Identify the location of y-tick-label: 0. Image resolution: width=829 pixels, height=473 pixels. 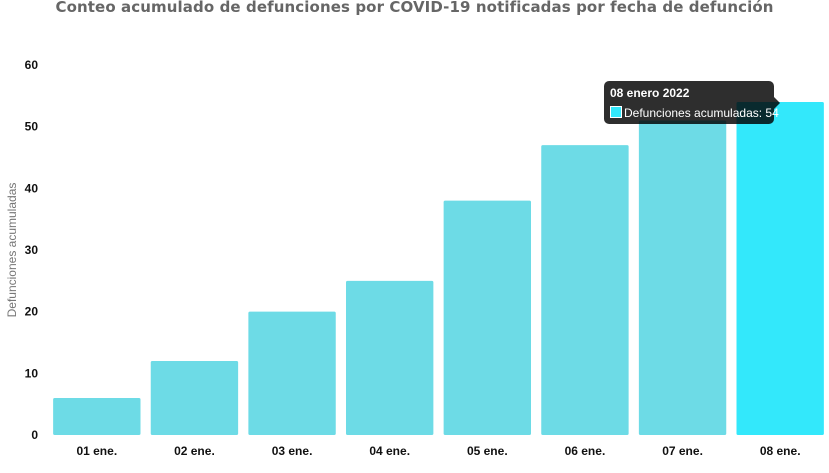
(34, 435).